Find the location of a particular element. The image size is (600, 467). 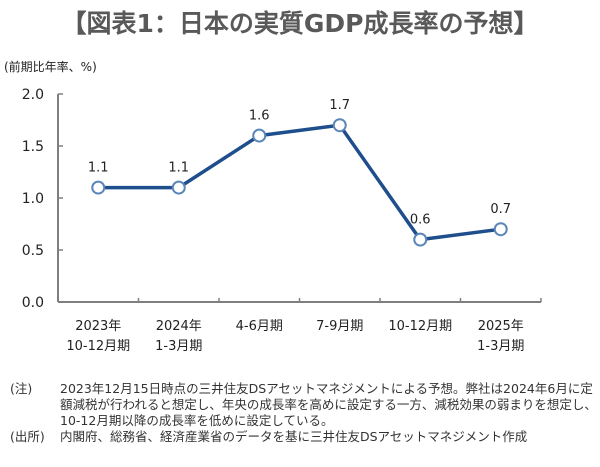

data-label: 0.6 is located at coordinates (420, 220).